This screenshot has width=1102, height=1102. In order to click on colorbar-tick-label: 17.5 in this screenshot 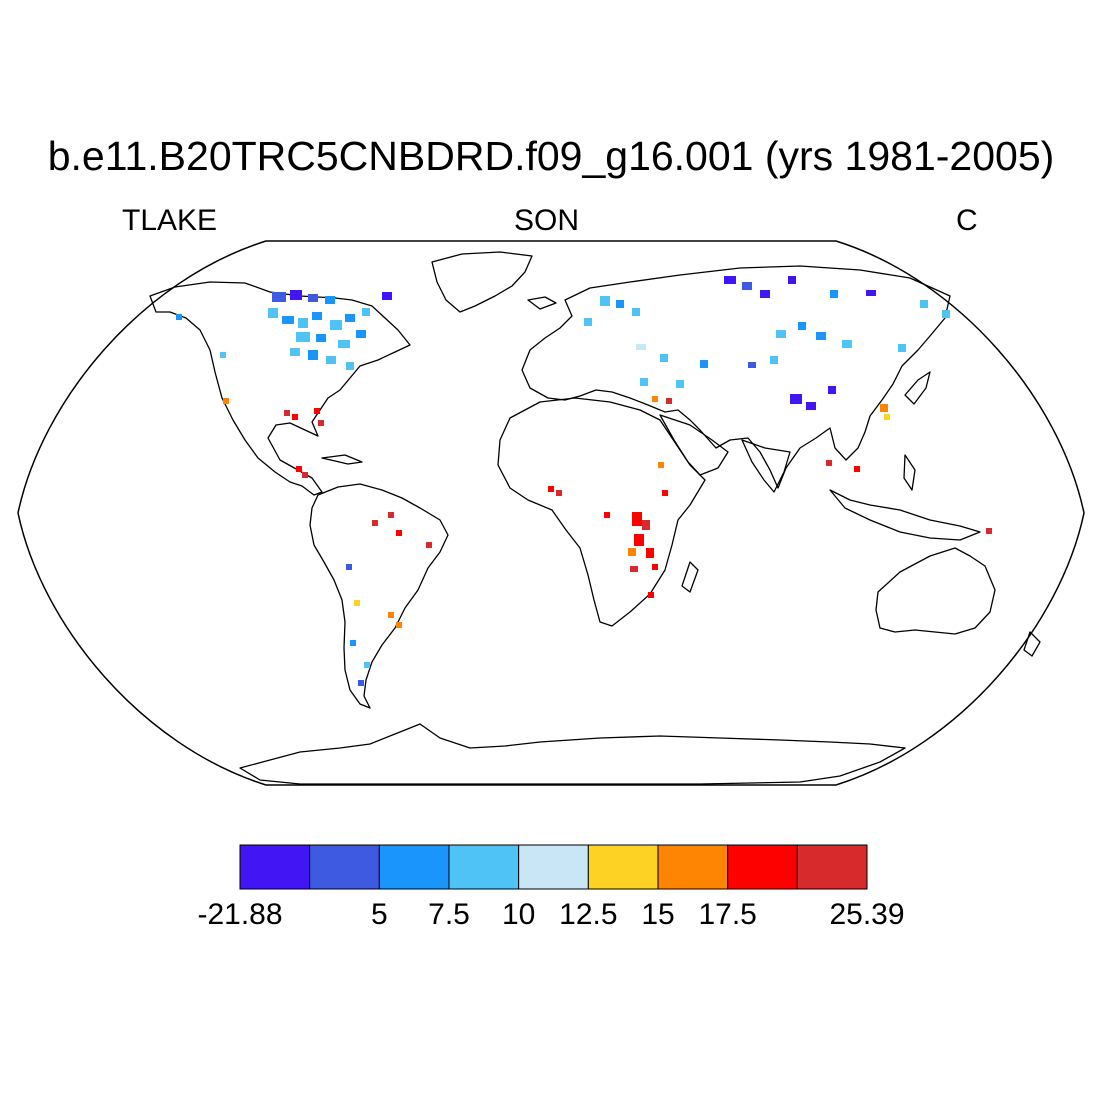, I will do `click(727, 914)`.